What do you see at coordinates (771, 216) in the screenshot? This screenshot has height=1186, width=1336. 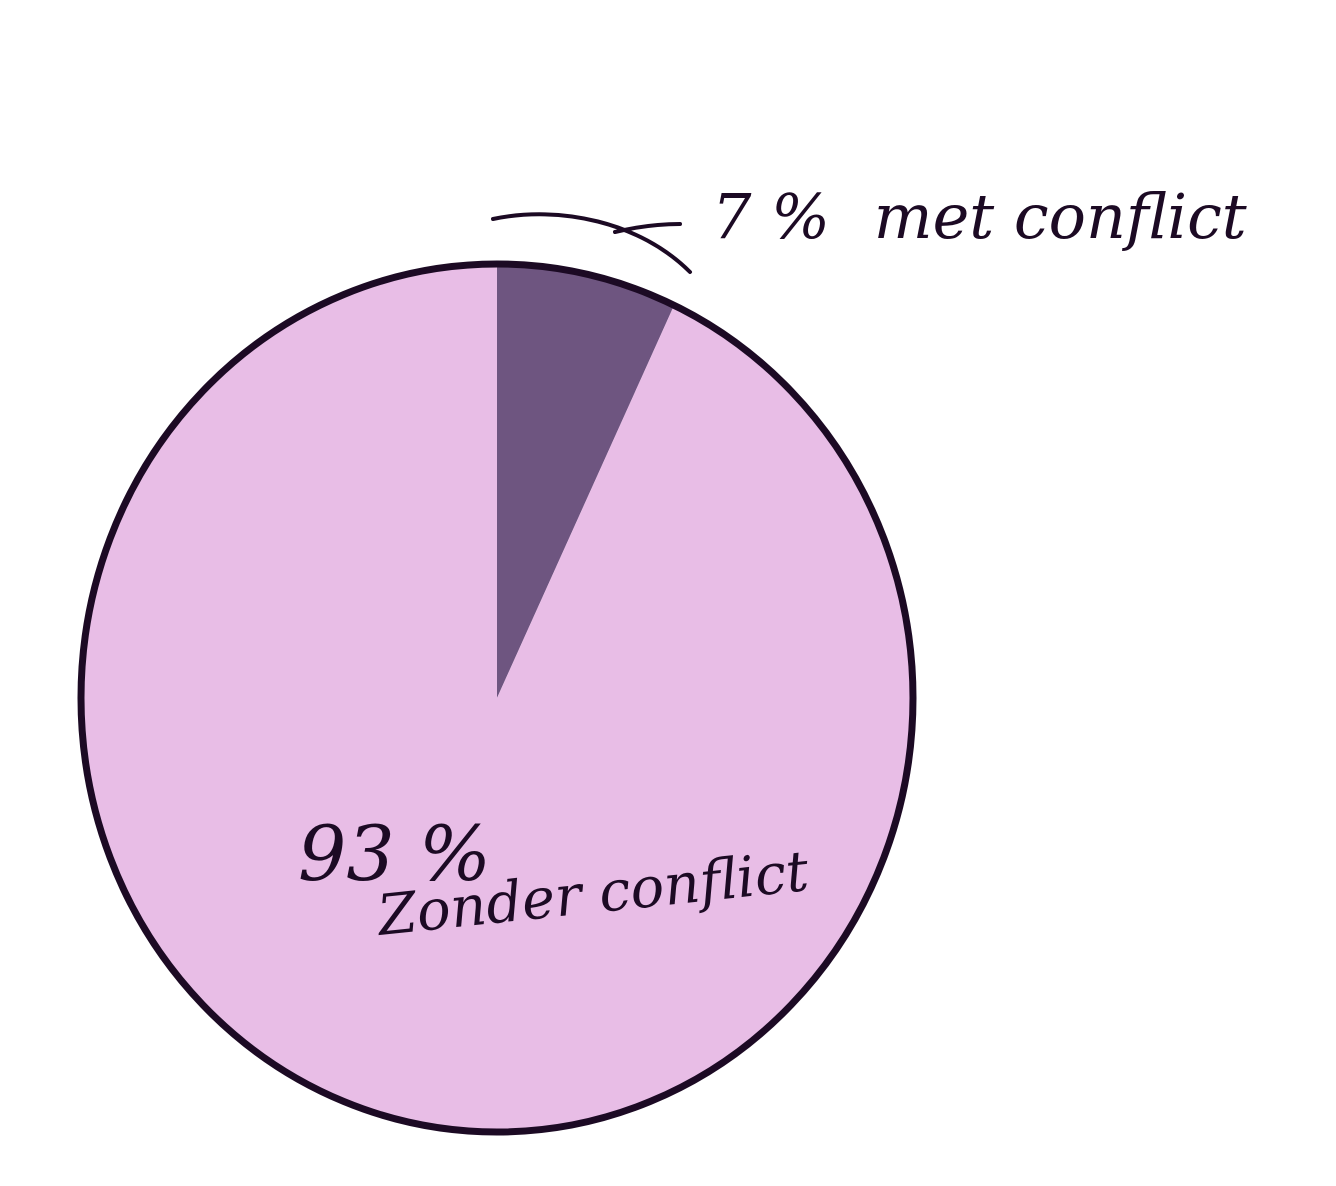 I see `slice-percent-met-conflict: 7 %` at bounding box center [771, 216].